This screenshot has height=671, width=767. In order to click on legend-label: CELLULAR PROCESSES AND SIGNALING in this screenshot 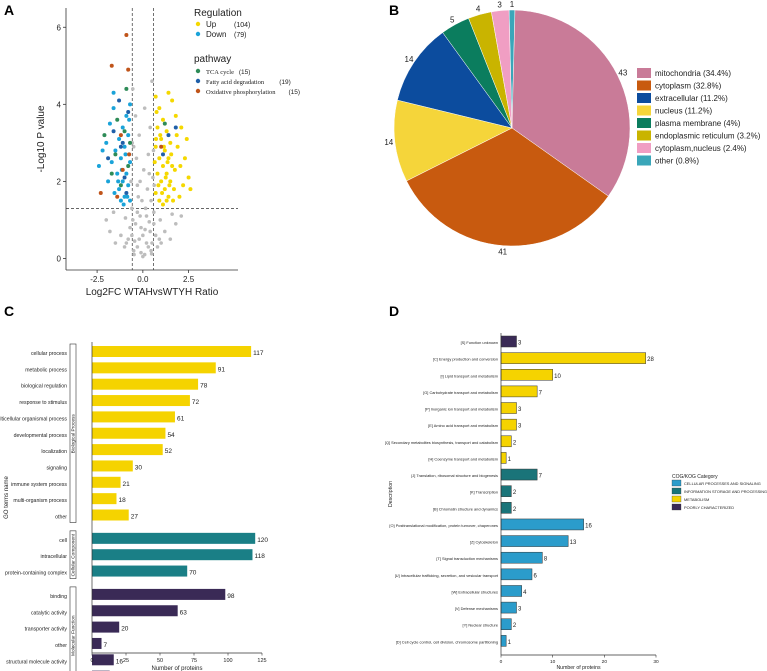, I will do `click(722, 483)`.